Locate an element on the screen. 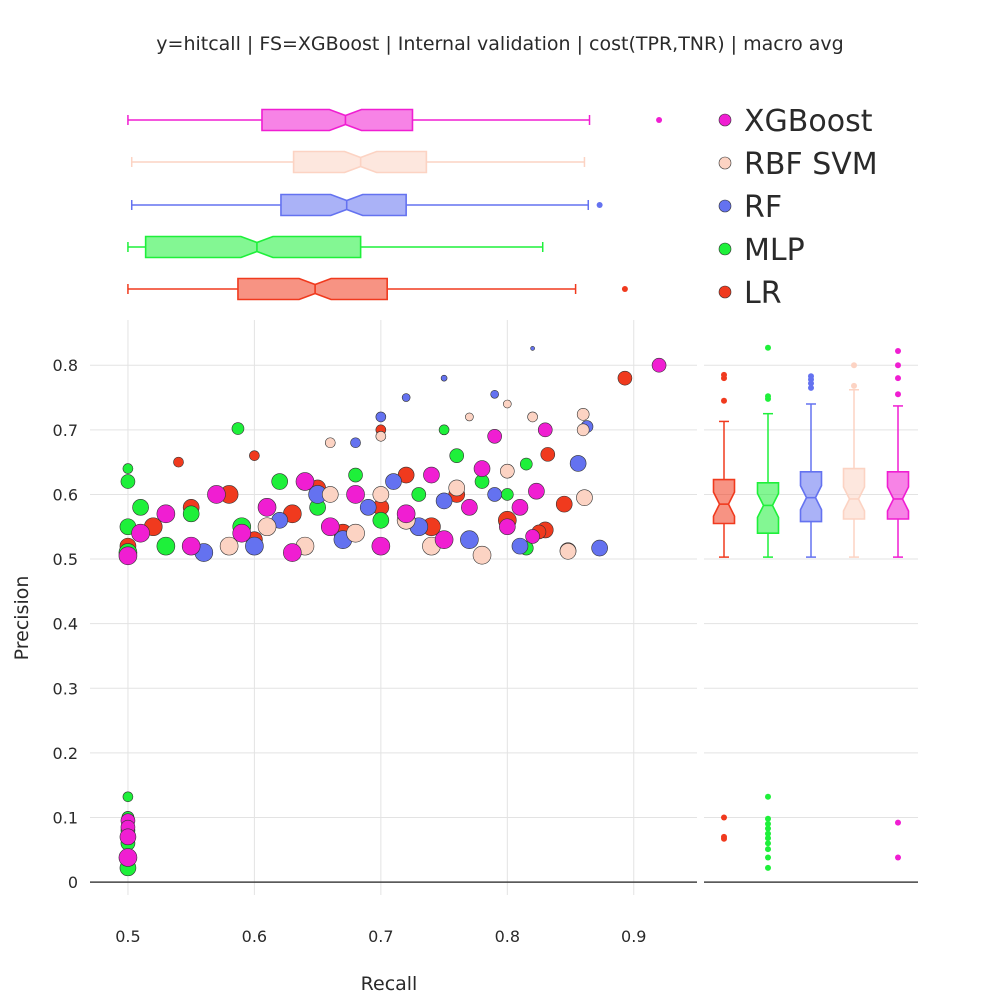 Image resolution: width=1000 pixels, height=1000 pixels. recall-box-rf is located at coordinates (366, 205).